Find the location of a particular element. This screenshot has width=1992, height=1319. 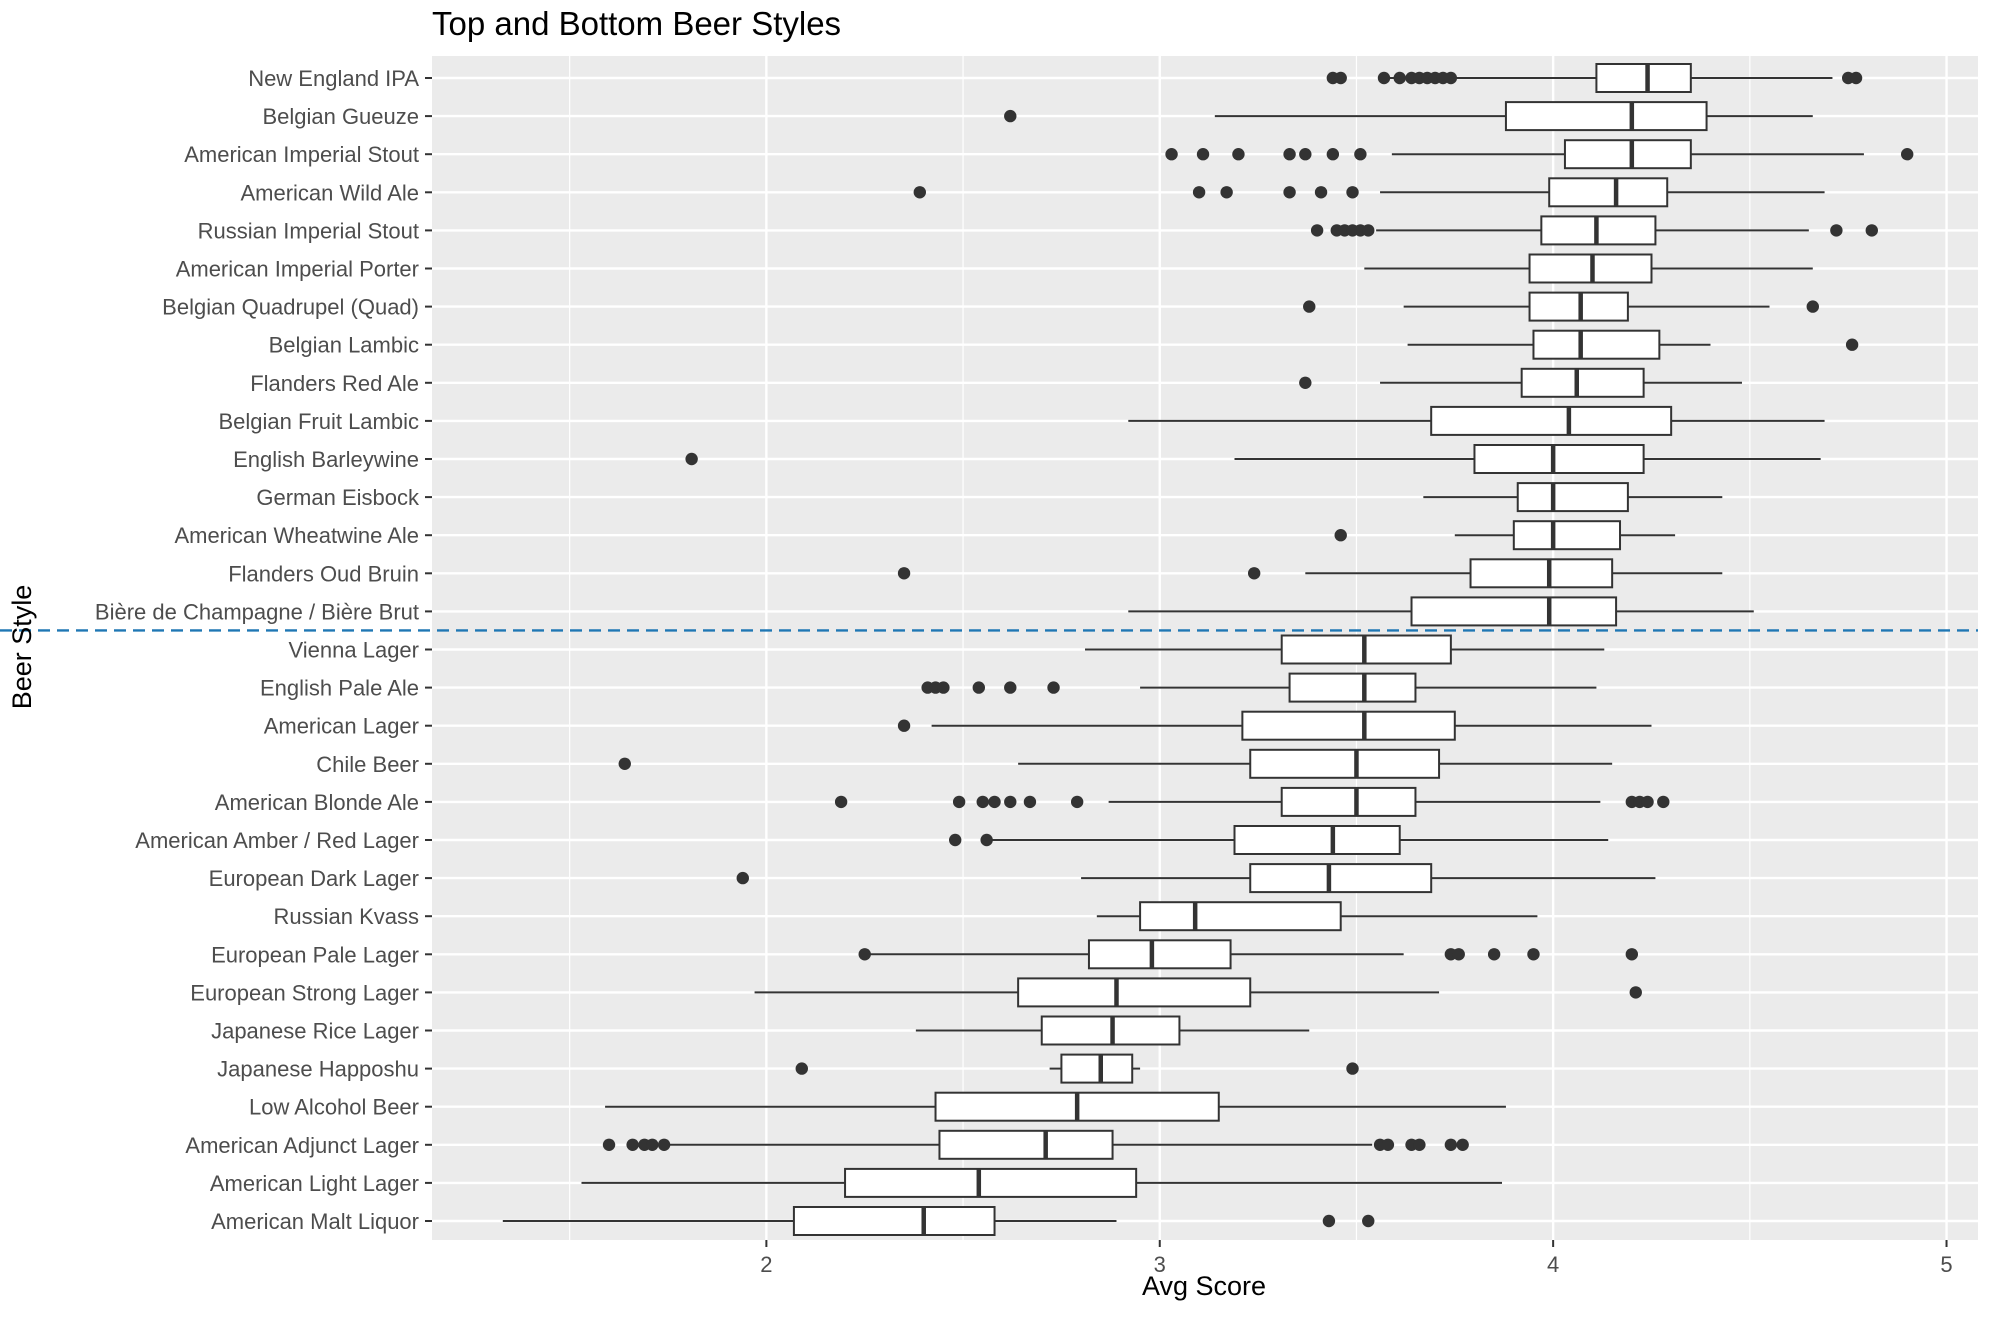

y-tick-label: Flanders Red Ale is located at coordinates (334, 383).